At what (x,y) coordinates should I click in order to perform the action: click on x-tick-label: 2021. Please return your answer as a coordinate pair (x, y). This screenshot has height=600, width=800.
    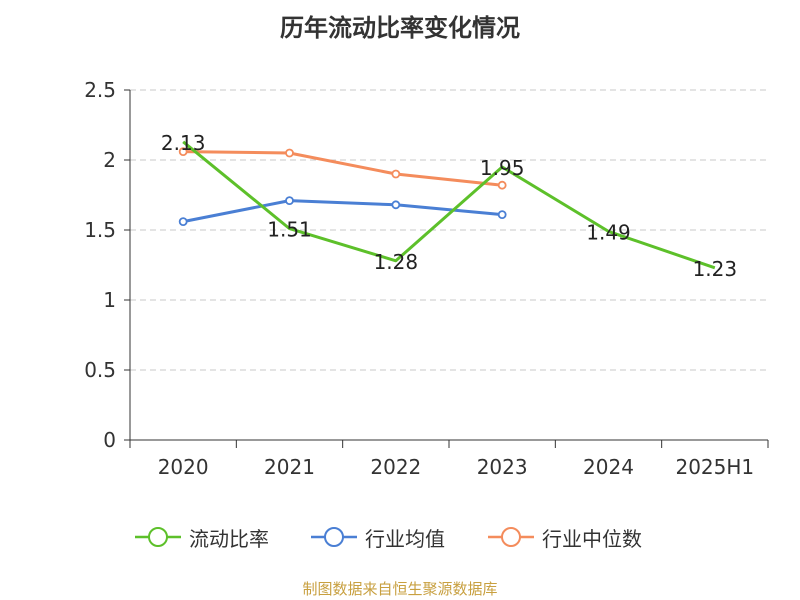
    Looking at the image, I should click on (289, 467).